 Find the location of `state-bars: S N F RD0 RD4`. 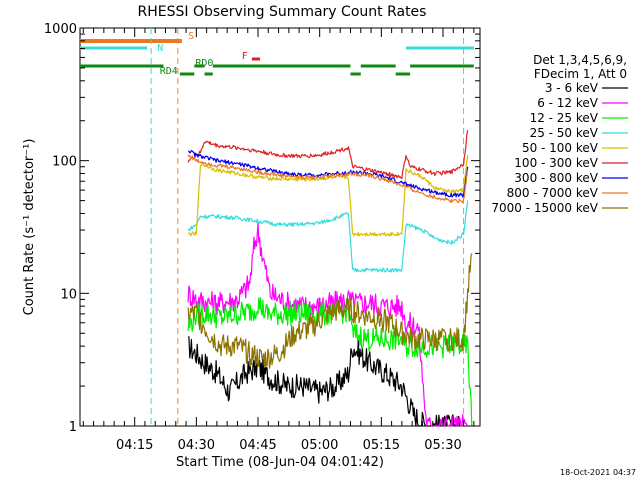

state-bars: S N F RD0 RD4 is located at coordinates (277, 54).